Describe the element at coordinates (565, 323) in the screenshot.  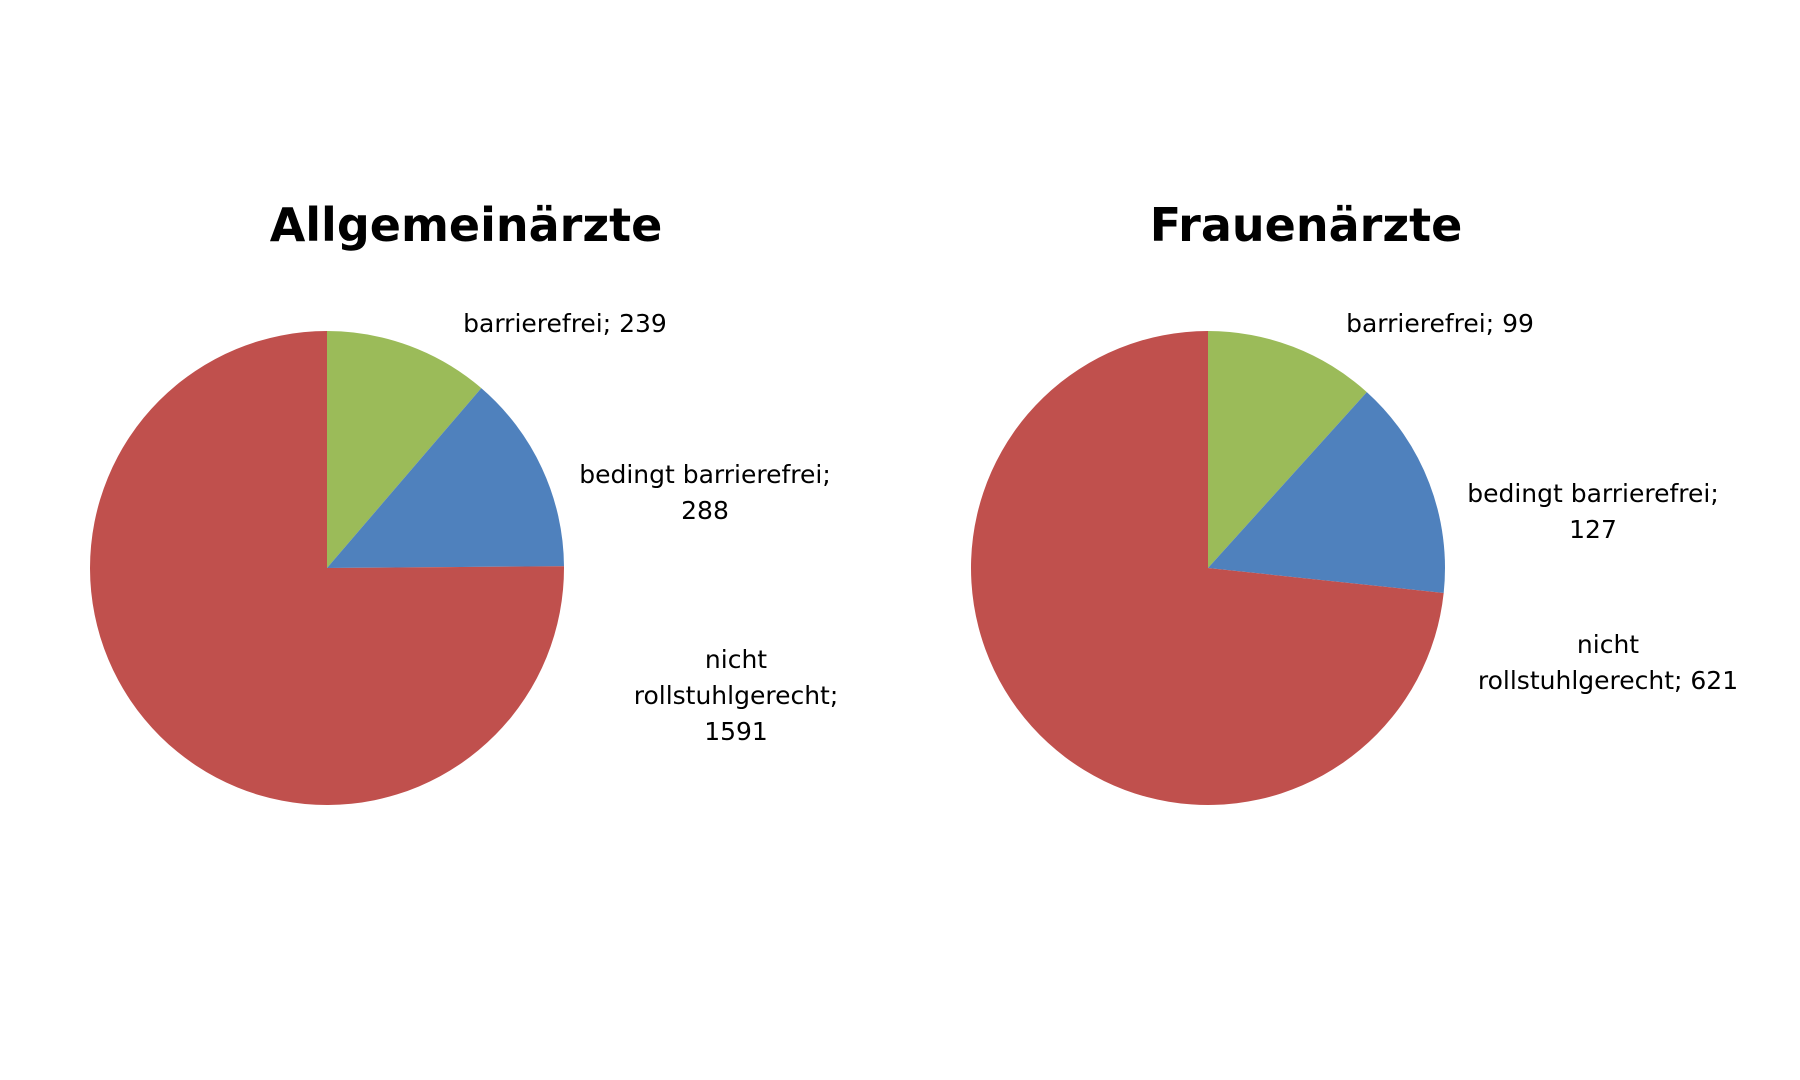
I see `data-label: barrierefrei; 239` at that location.